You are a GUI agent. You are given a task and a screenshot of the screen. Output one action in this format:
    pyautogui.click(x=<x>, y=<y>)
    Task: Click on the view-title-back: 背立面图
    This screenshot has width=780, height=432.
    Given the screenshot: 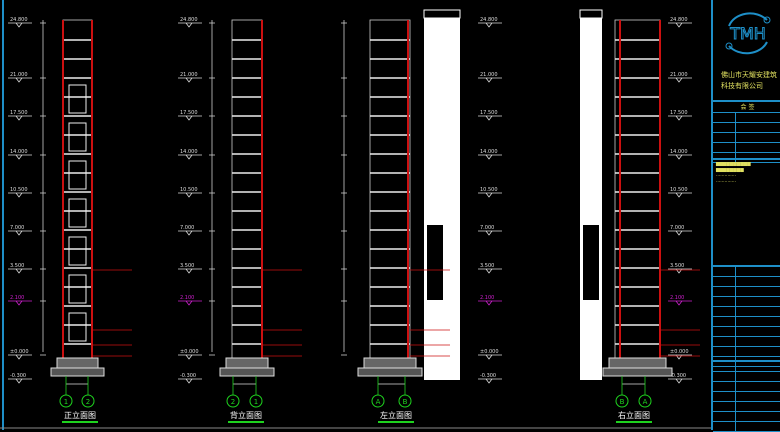 What is the action you would take?
    pyautogui.click(x=246, y=416)
    